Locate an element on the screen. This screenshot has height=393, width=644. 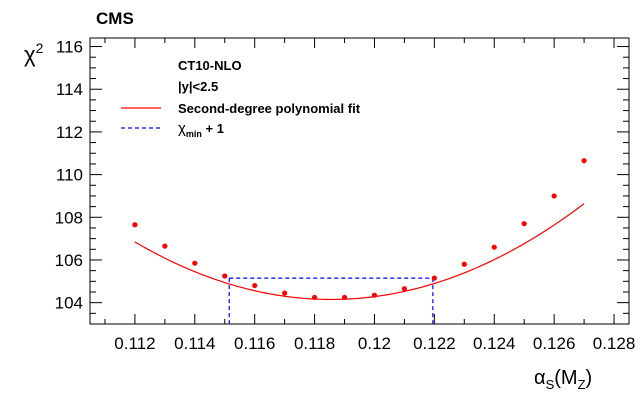
x-tick-label: 0.116 is located at coordinates (254, 343).